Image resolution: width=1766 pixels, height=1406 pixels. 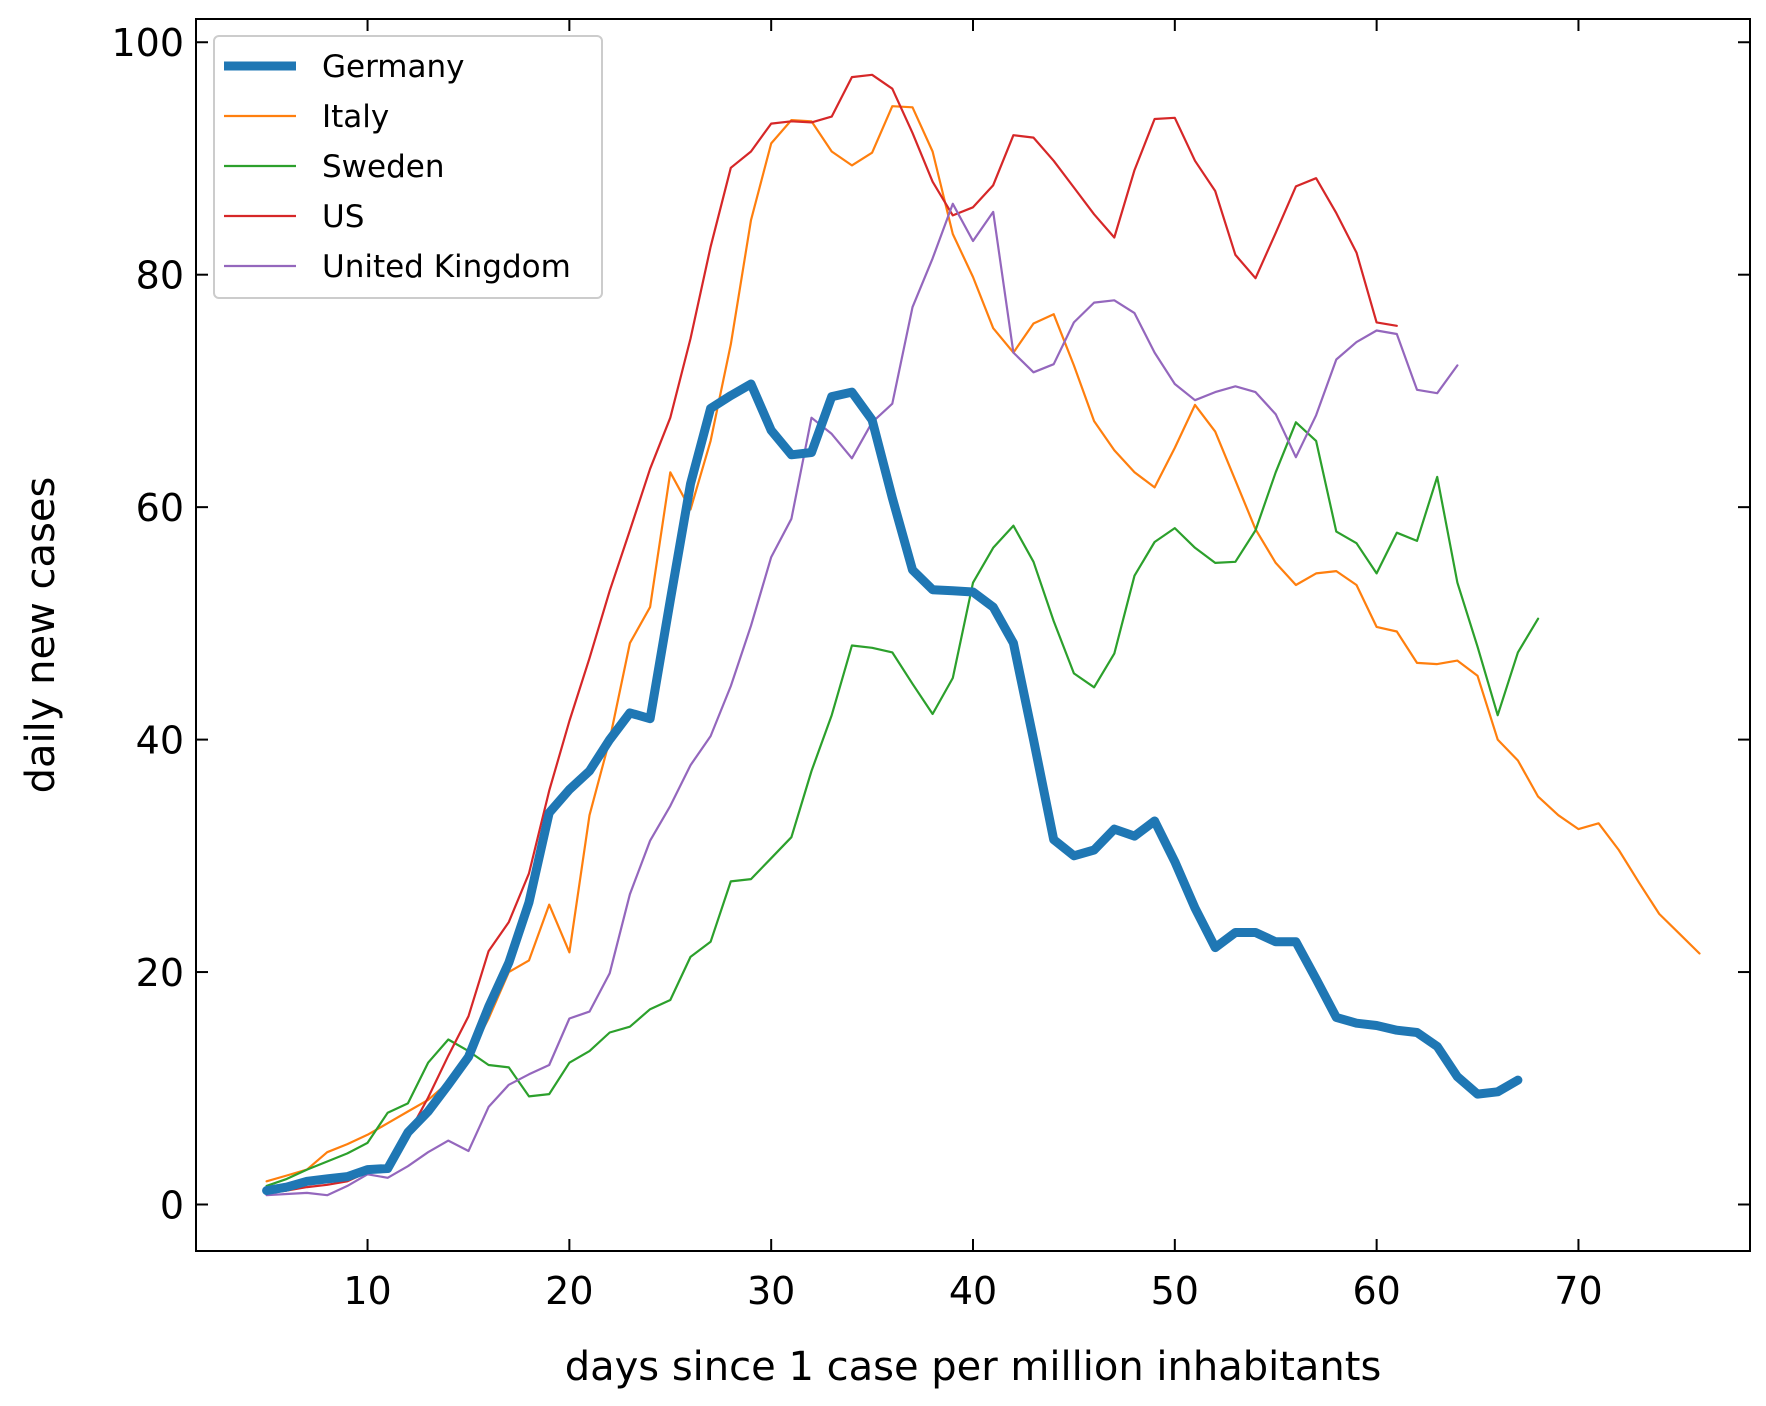 I want to click on y-tick-label: 0, so click(x=172, y=1206).